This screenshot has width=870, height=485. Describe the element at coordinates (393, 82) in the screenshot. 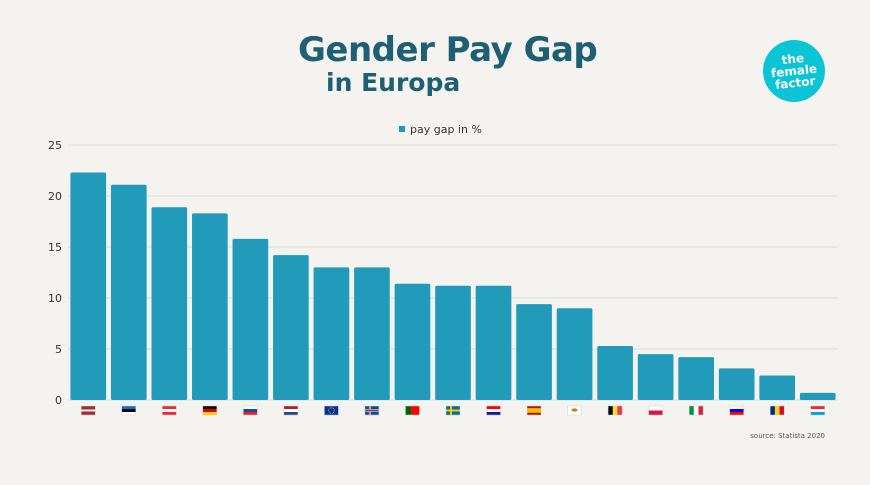

I see `title-line-2: in Europa` at that location.